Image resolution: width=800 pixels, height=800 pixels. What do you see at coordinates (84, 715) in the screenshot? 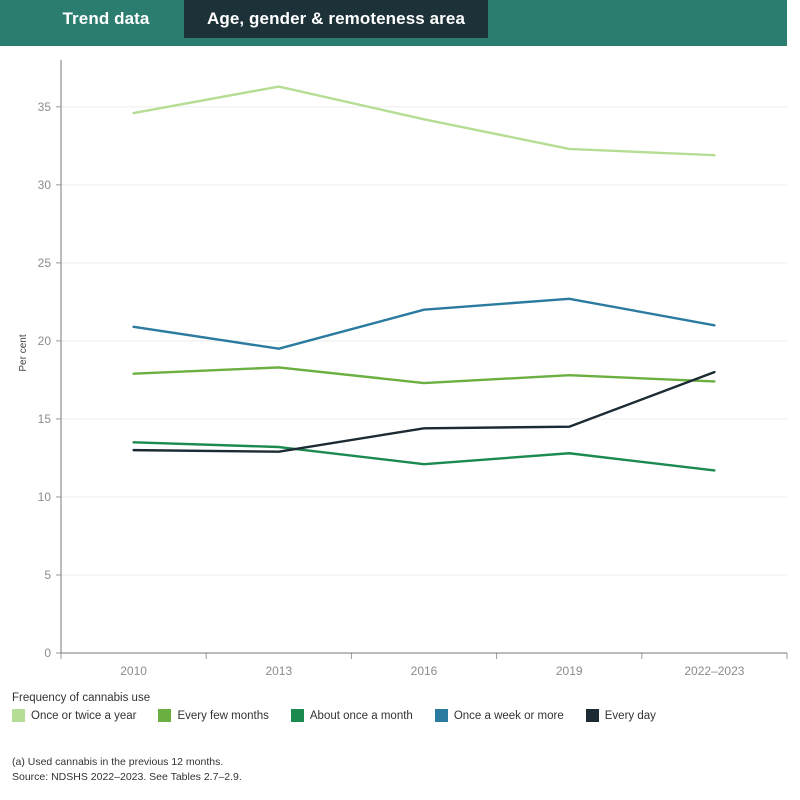
I see `legend-label: Once or twice a year` at bounding box center [84, 715].